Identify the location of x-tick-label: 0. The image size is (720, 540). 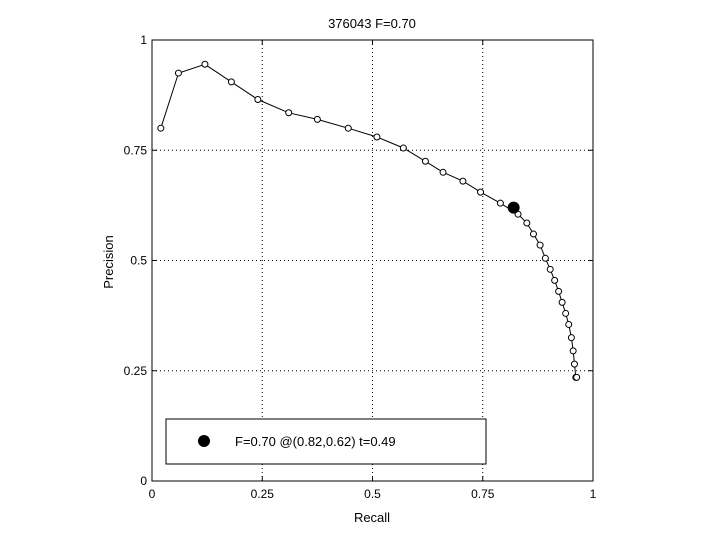
(152, 494).